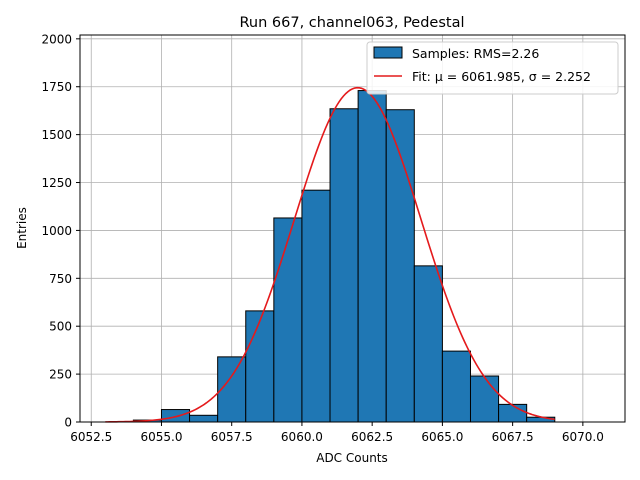 Image resolution: width=640 pixels, height=480 pixels. What do you see at coordinates (302, 437) in the screenshot?
I see `x-tick-label: 6060.0` at bounding box center [302, 437].